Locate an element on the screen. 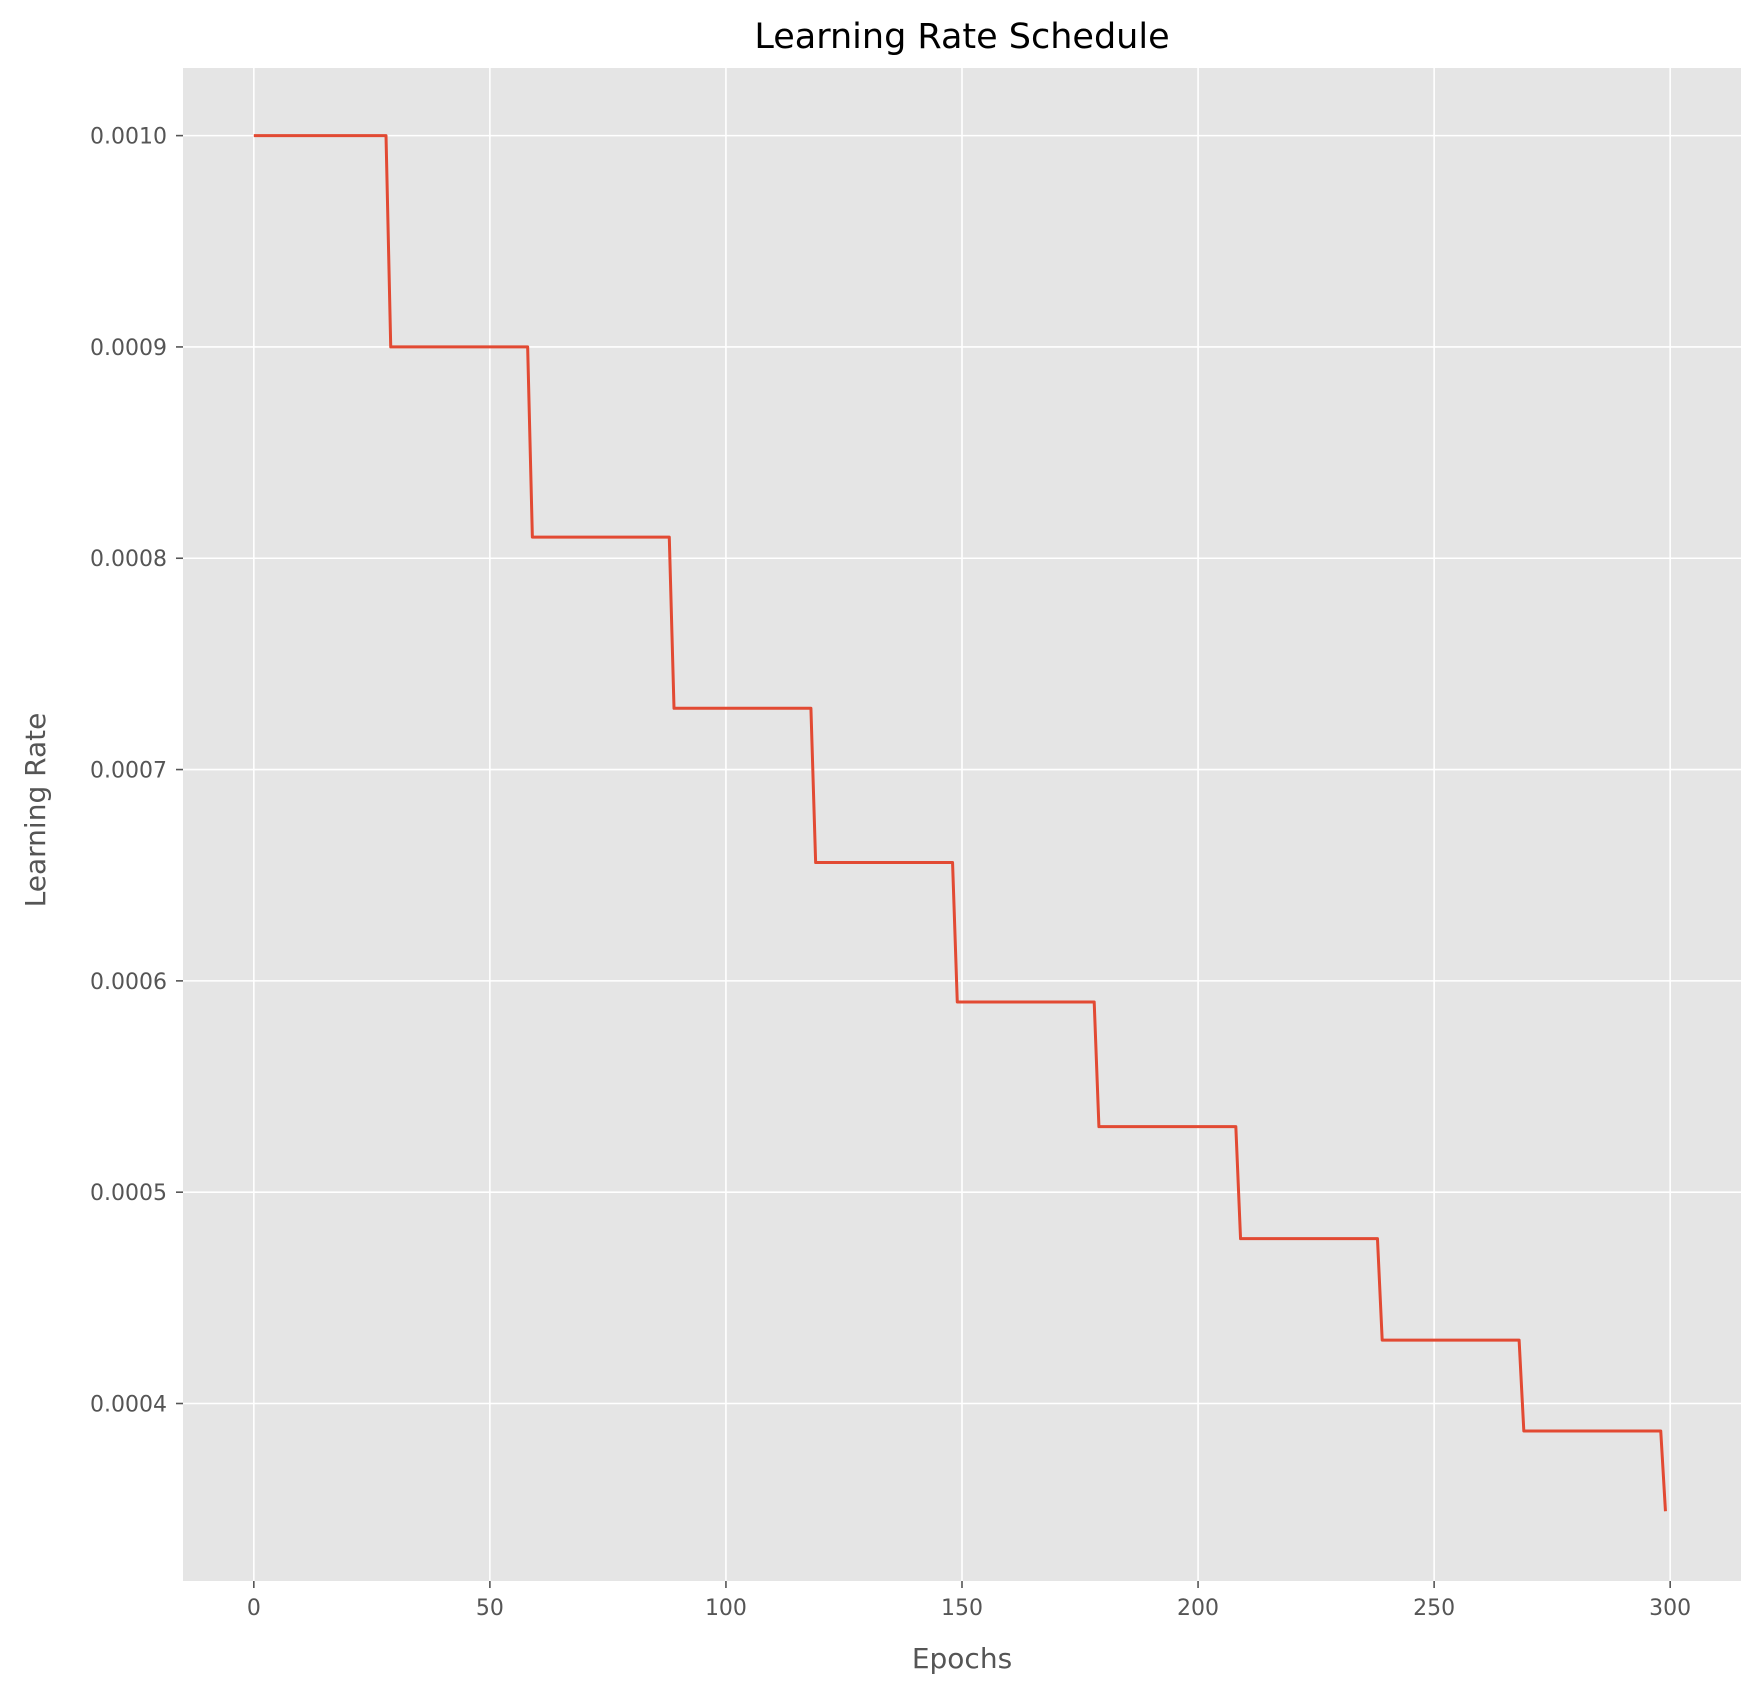  x-tick-label: 250 is located at coordinates (1434, 1608).